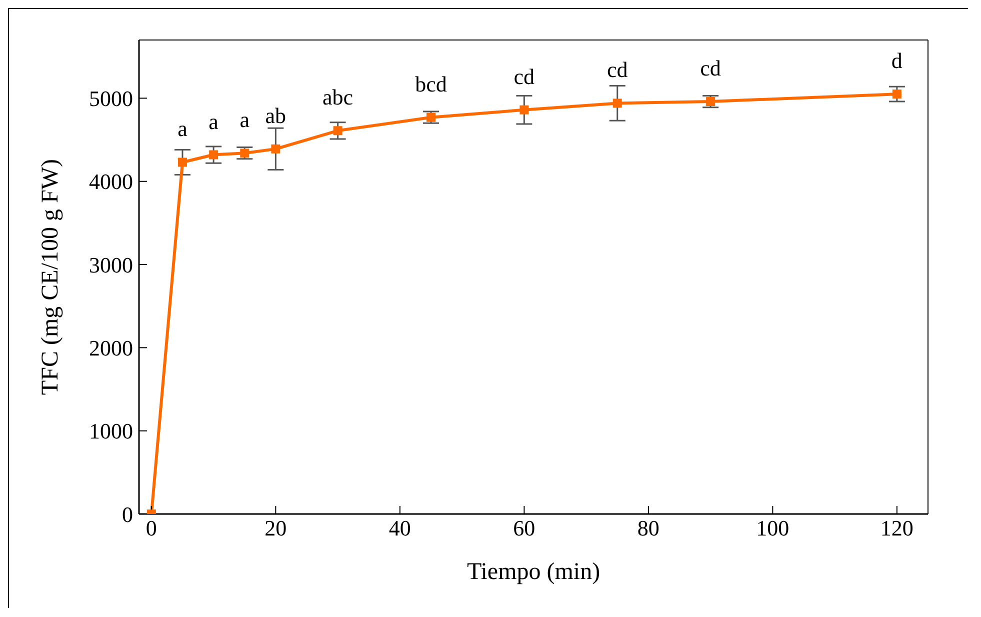 The width and height of the screenshot is (981, 617). Describe the element at coordinates (111, 347) in the screenshot. I see `y-tick-label: 2000` at that location.